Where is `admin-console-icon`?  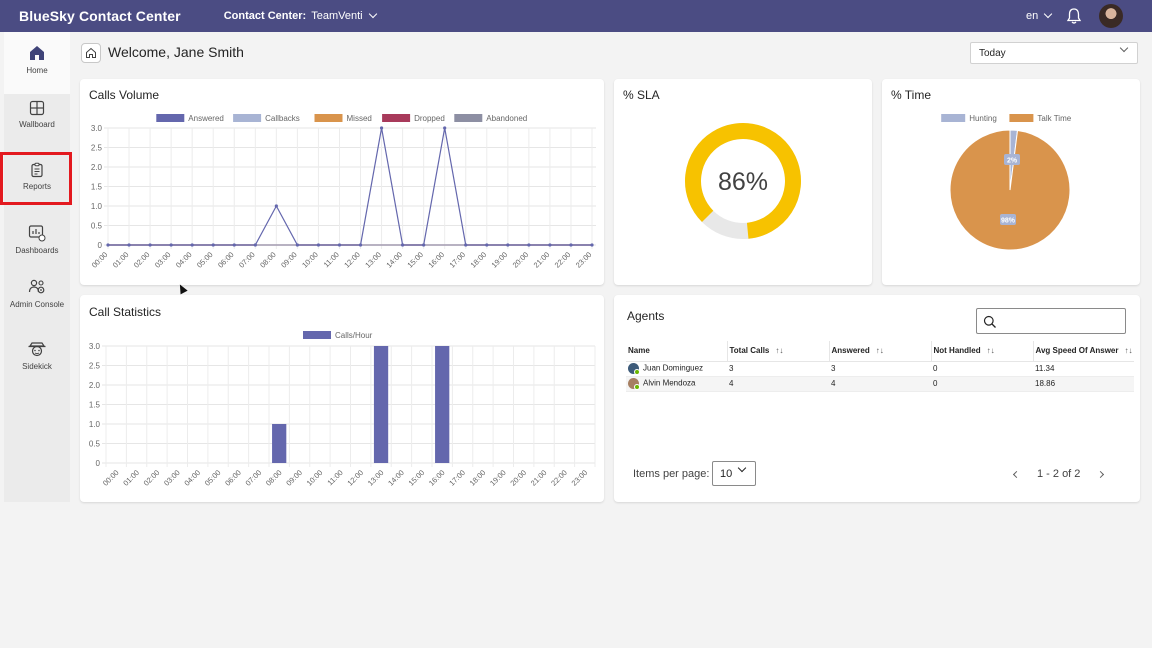
admin-console-icon is located at coordinates (36, 286).